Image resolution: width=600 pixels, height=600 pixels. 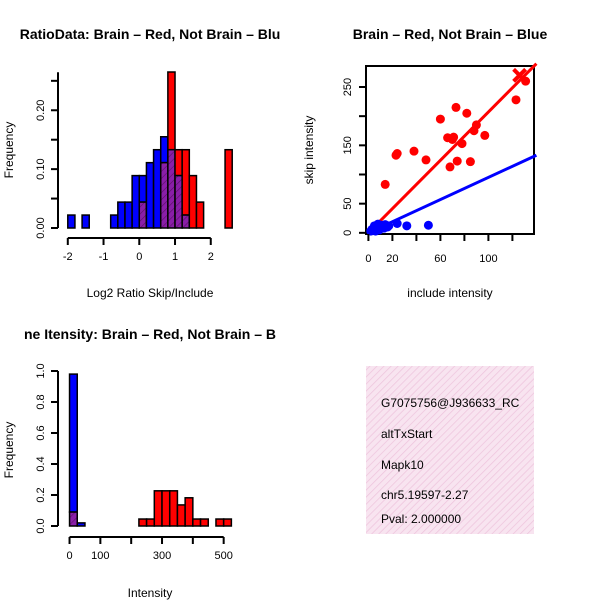 I want to click on ratio-hist-y-tick-label: 0.20, so click(x=41, y=110).